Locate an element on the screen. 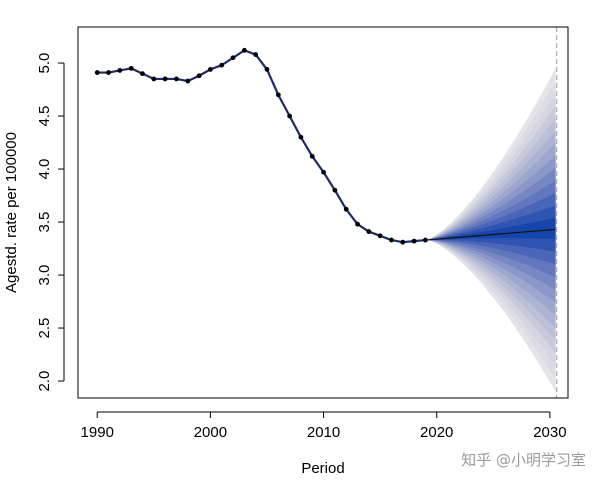 This screenshot has height=482, width=600. x-axis: 1990 2000 2010 2020 2030 is located at coordinates (324, 426).